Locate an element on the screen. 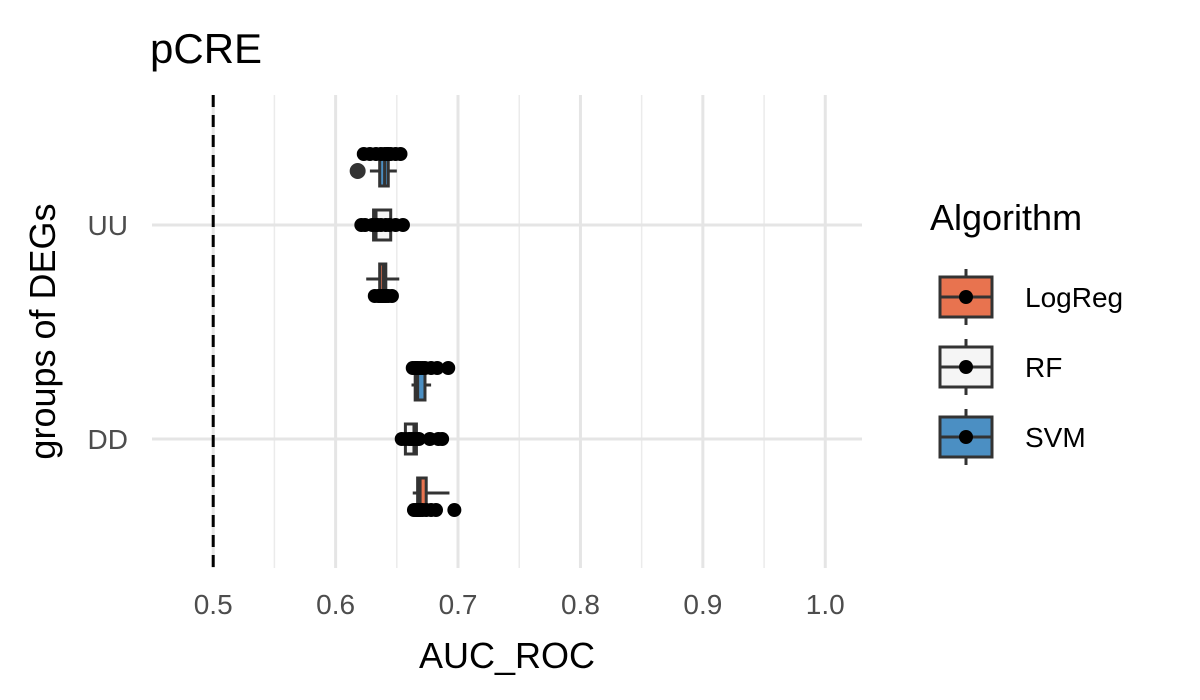 The height and width of the screenshot is (700, 1200). y-tick-label: UU is located at coordinates (108, 225).